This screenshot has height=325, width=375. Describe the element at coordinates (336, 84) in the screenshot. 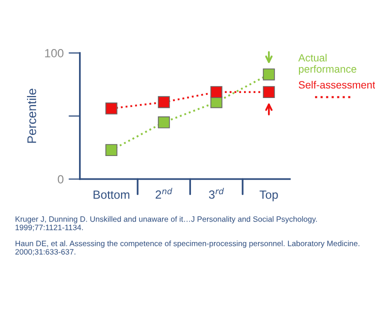

I see `text: Self-assessment` at that location.